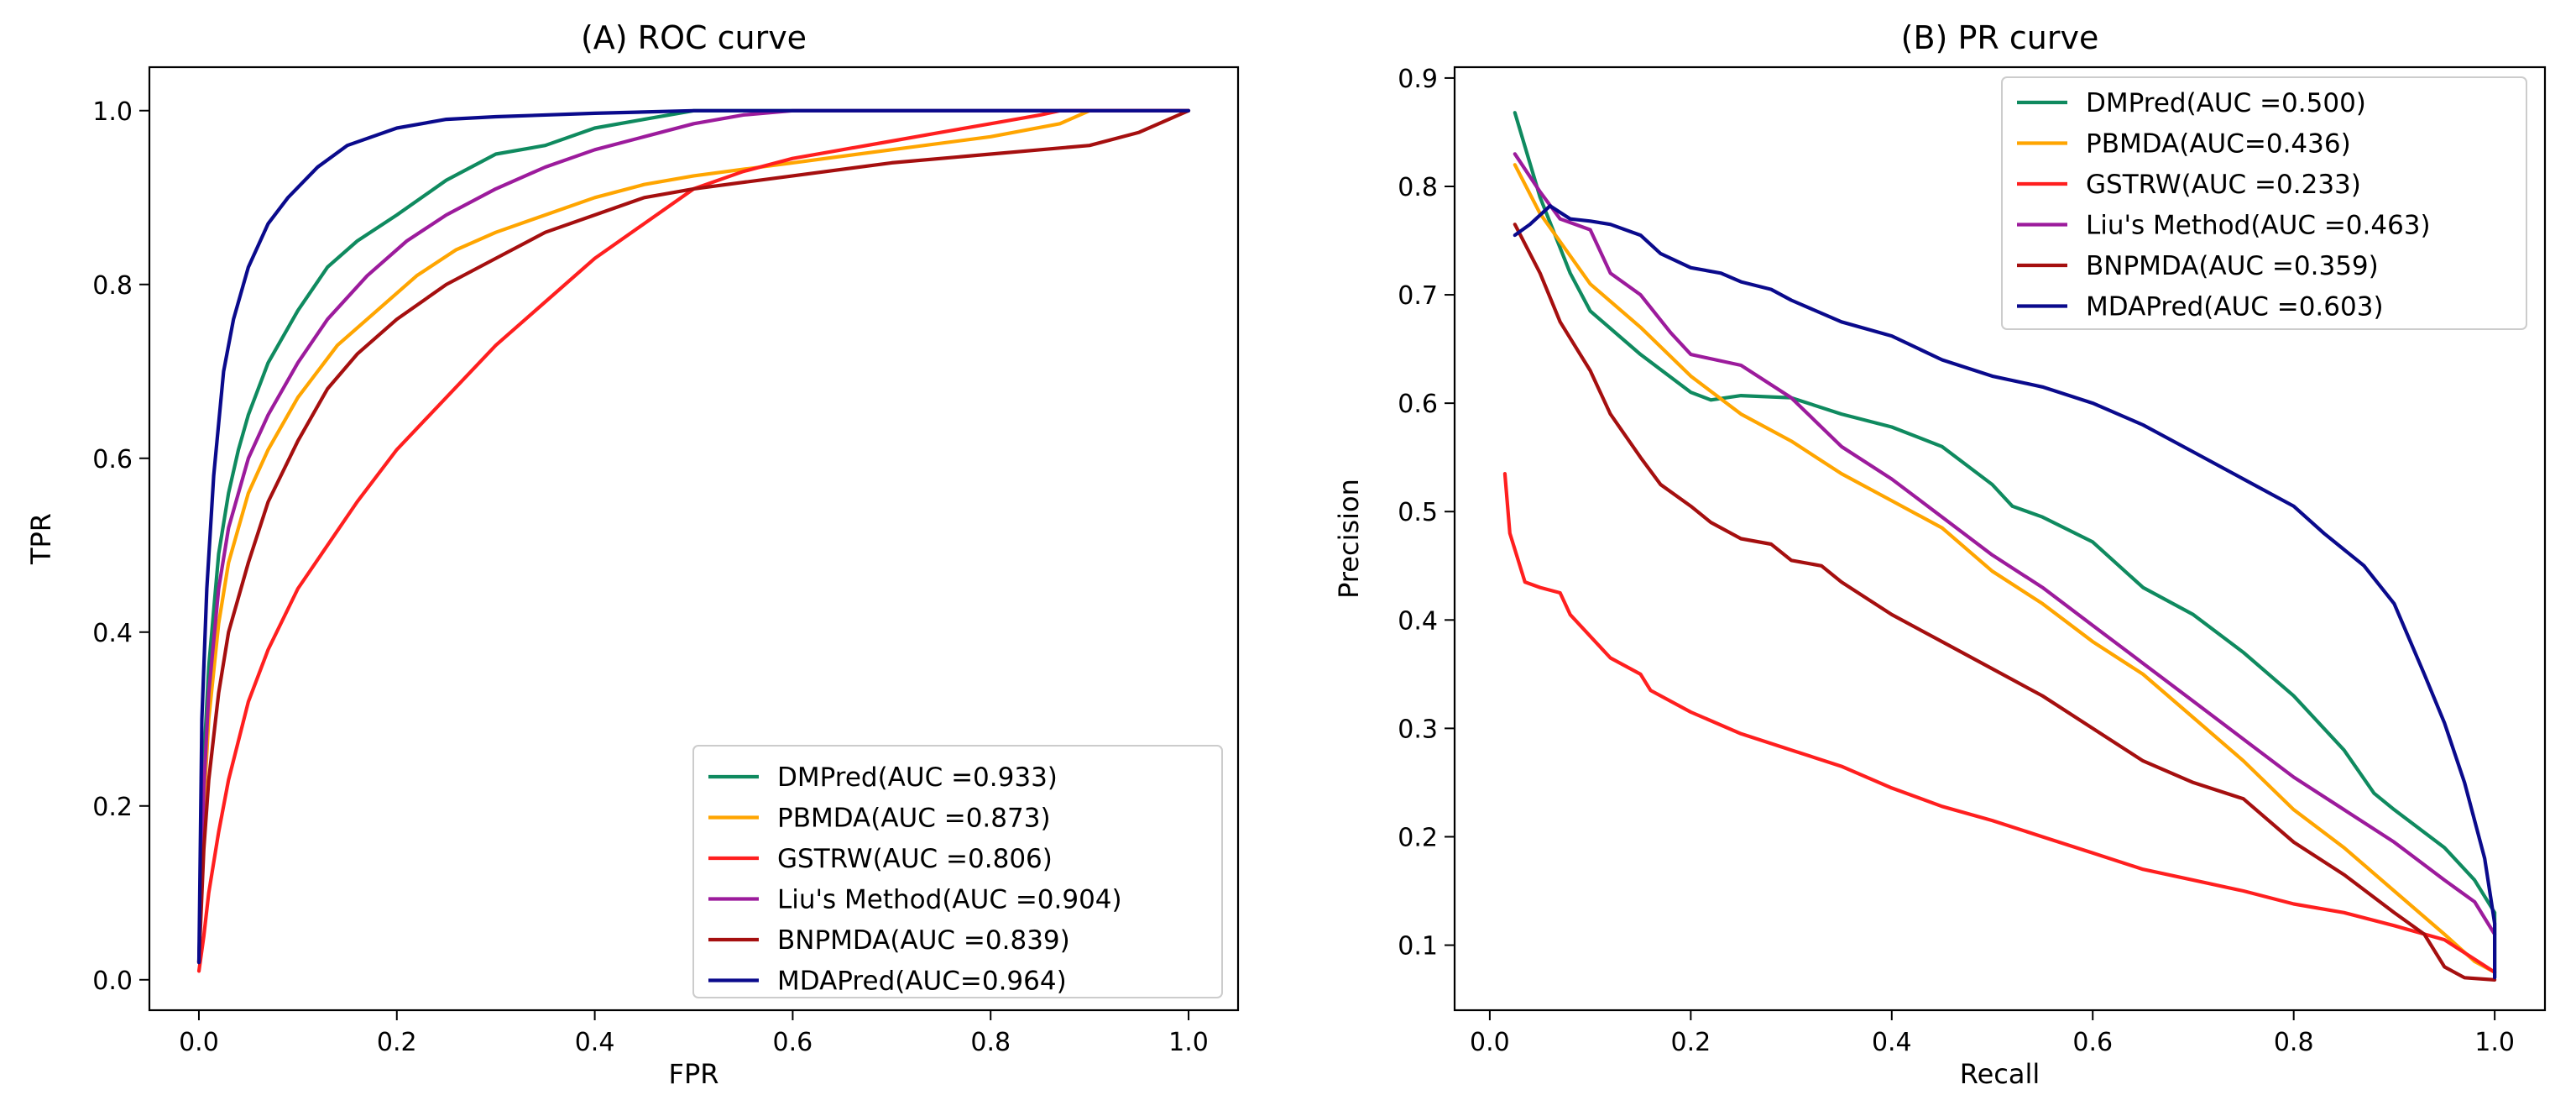  I want to click on roc-xtick-label-5: 1.0, so click(1188, 1043).